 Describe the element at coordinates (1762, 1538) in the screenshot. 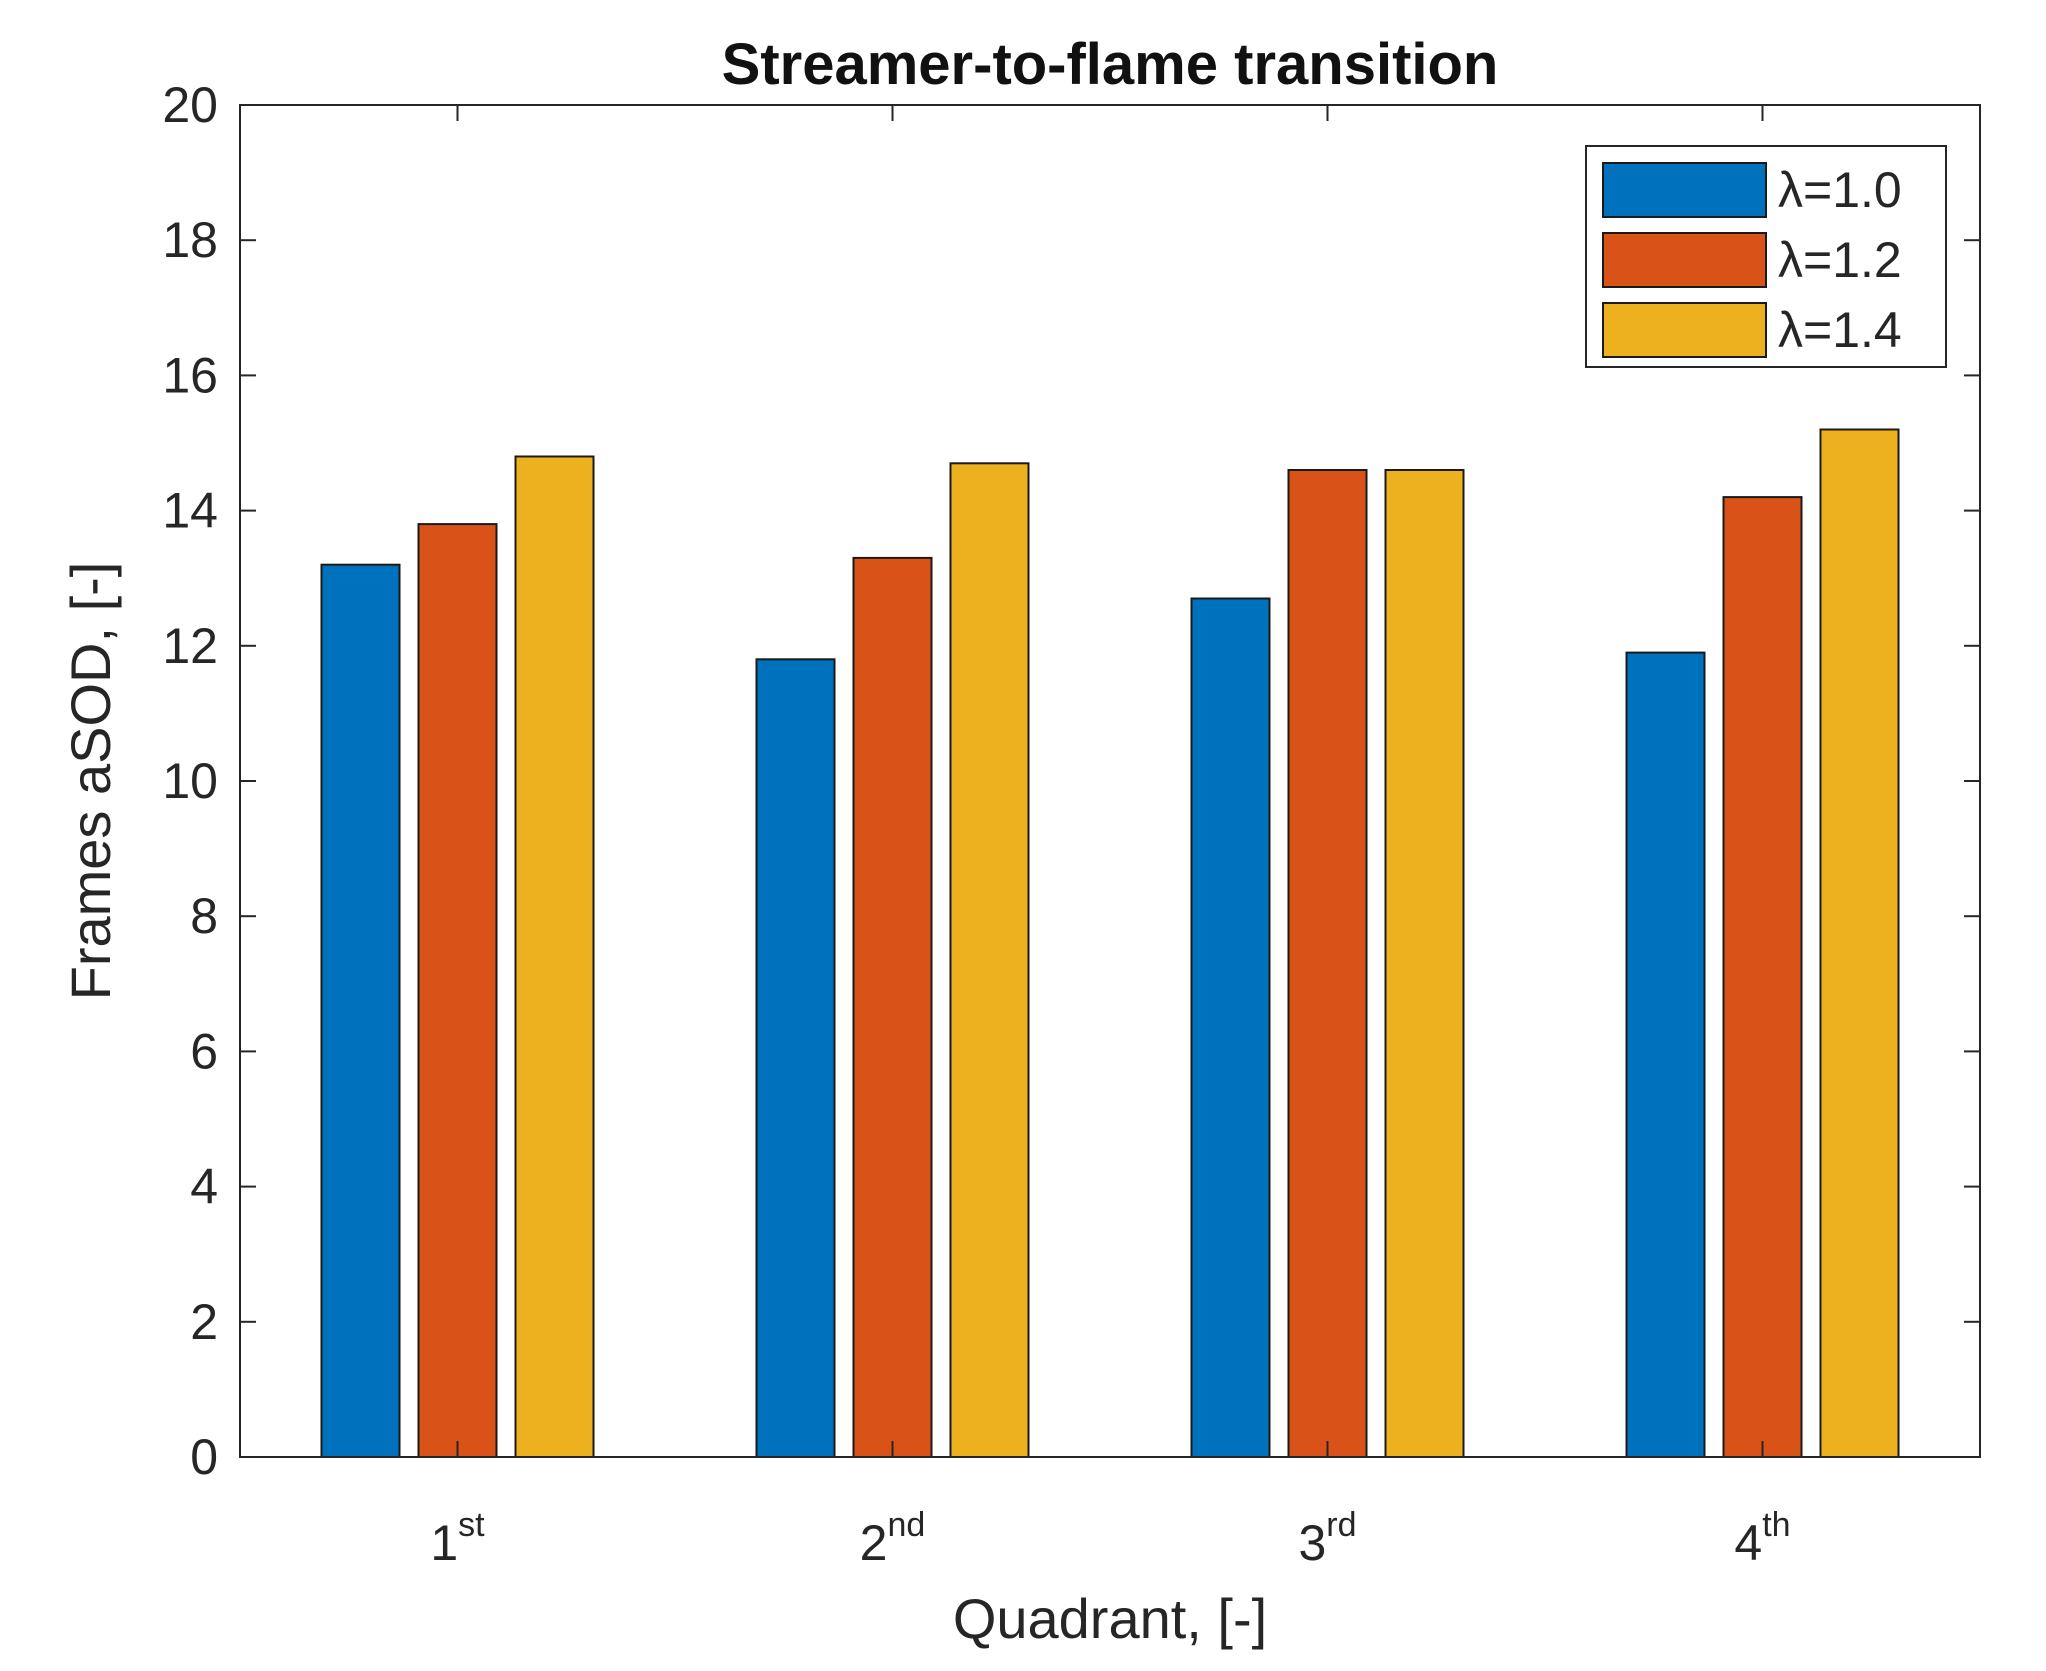

I see `x-tick-label-4: 4th` at that location.